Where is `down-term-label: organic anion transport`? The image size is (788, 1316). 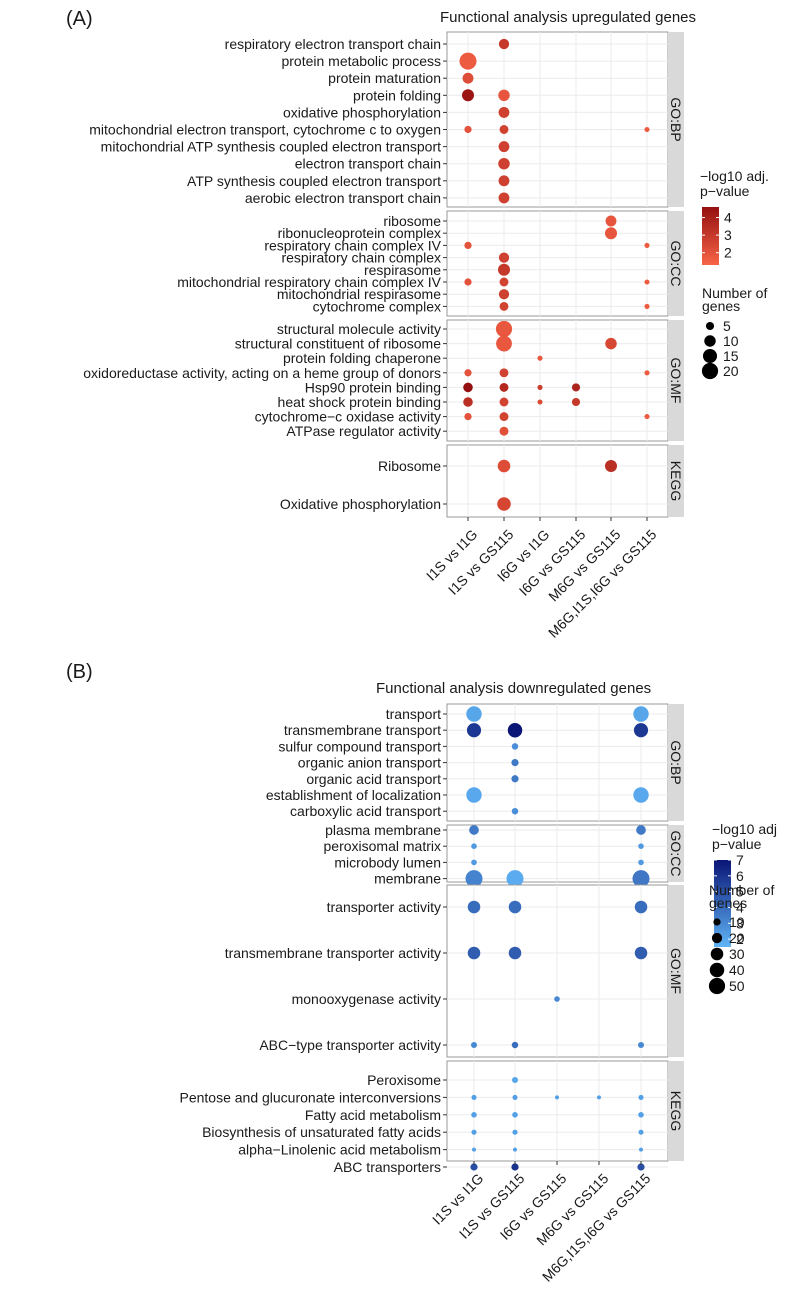
down-term-label: organic anion transport is located at coordinates (369, 763).